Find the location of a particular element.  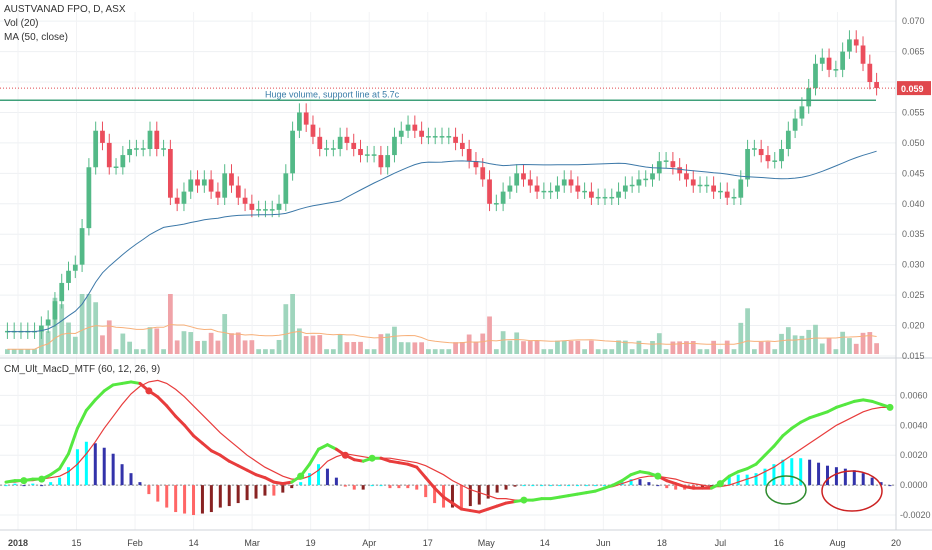

x-tick-label: 18 is located at coordinates (662, 543).